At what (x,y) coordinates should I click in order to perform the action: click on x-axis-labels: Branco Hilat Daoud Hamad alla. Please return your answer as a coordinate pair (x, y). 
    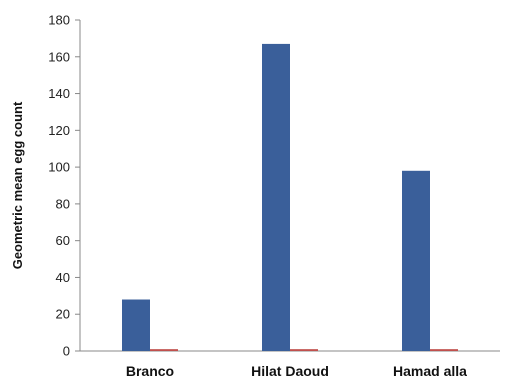
    Looking at the image, I should click on (296, 370).